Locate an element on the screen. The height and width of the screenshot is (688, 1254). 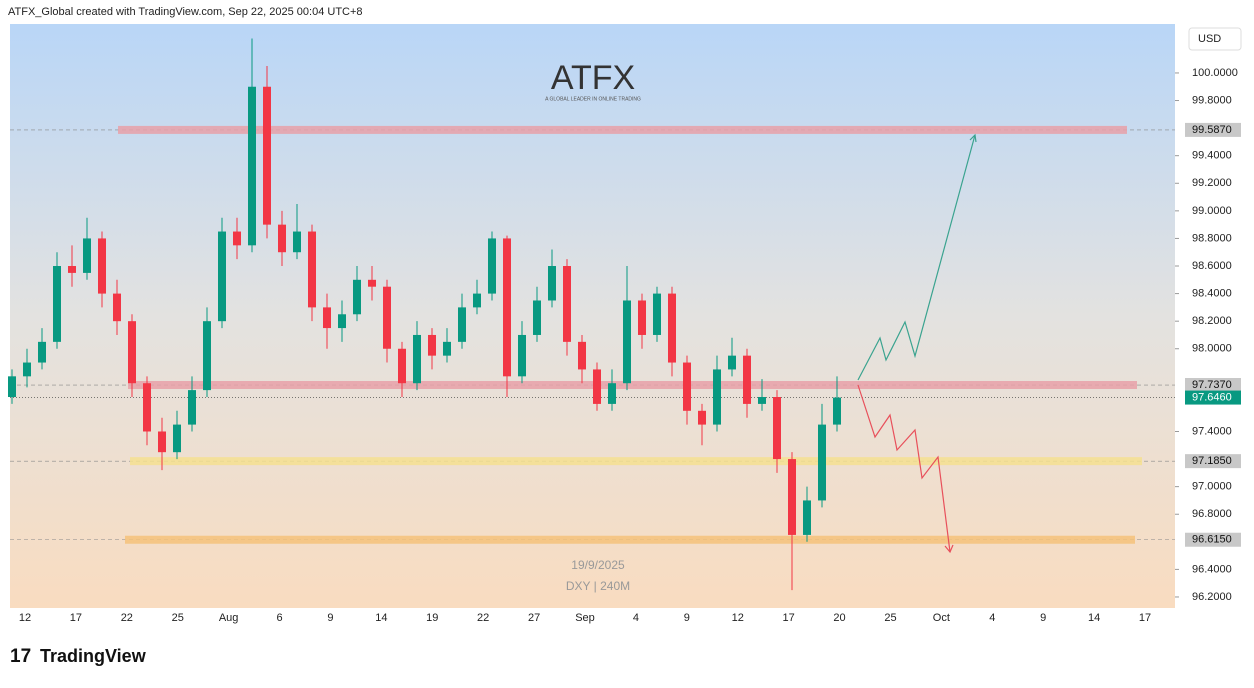
x-tick-label: Oct is located at coordinates (941, 618).